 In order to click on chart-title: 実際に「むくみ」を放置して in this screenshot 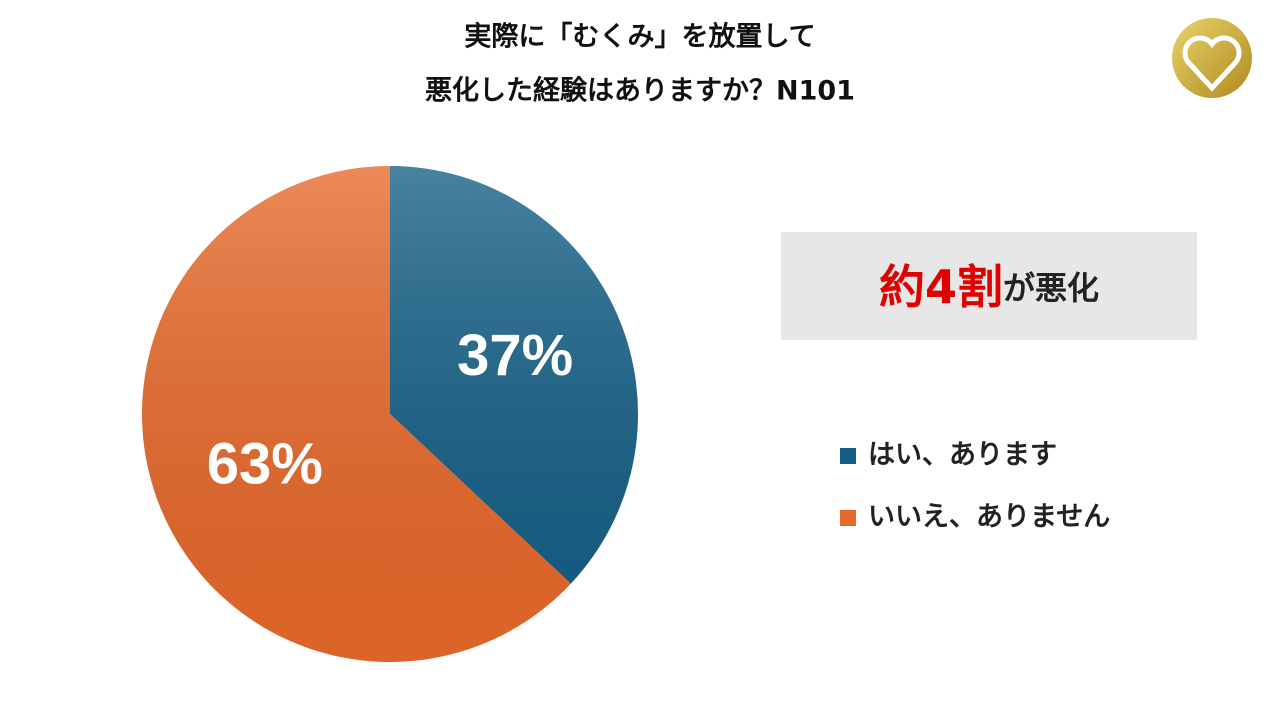, I will do `click(639, 37)`.